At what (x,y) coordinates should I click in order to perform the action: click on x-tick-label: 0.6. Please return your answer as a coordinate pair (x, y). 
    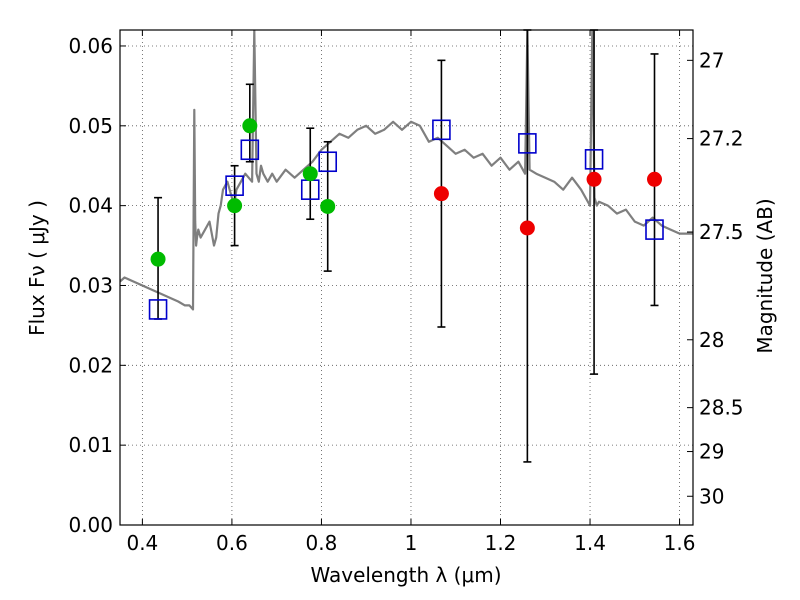
    Looking at the image, I should click on (232, 543).